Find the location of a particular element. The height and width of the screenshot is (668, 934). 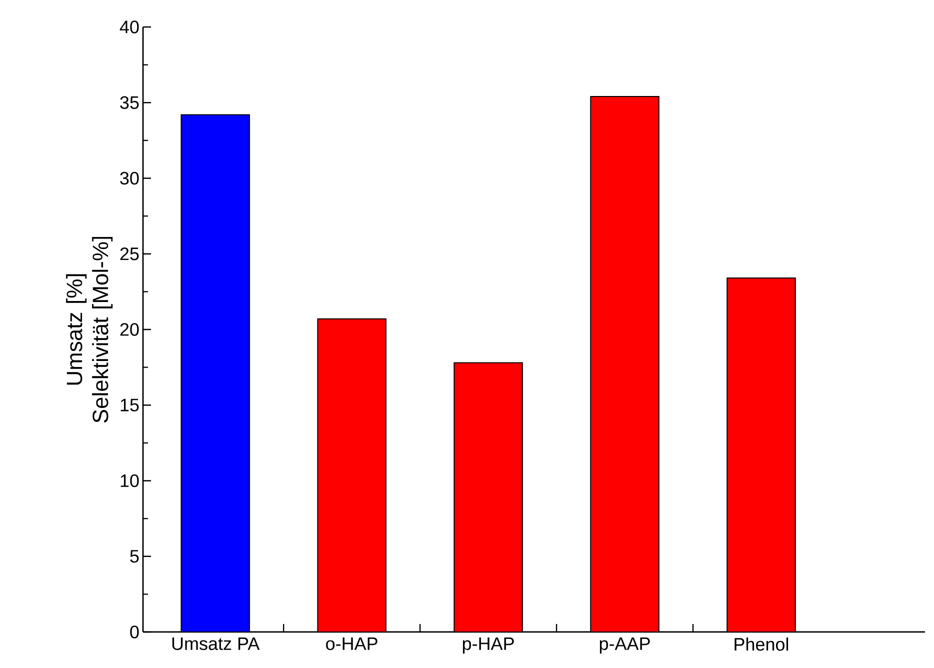

x-tick-label: o-HAP is located at coordinates (352, 644).